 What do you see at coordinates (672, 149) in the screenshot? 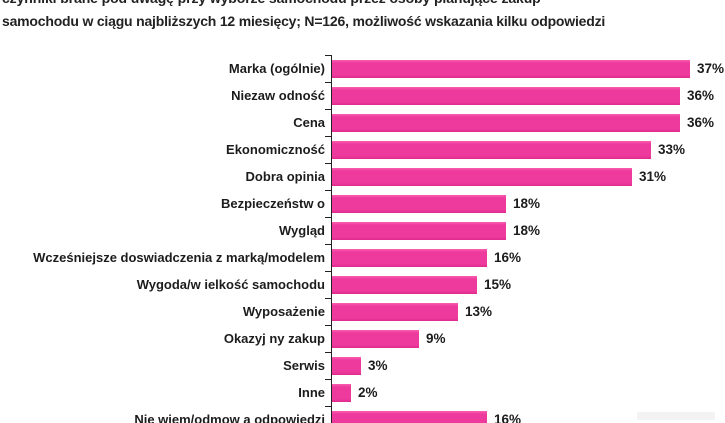
I see `value-label: 33%` at bounding box center [672, 149].